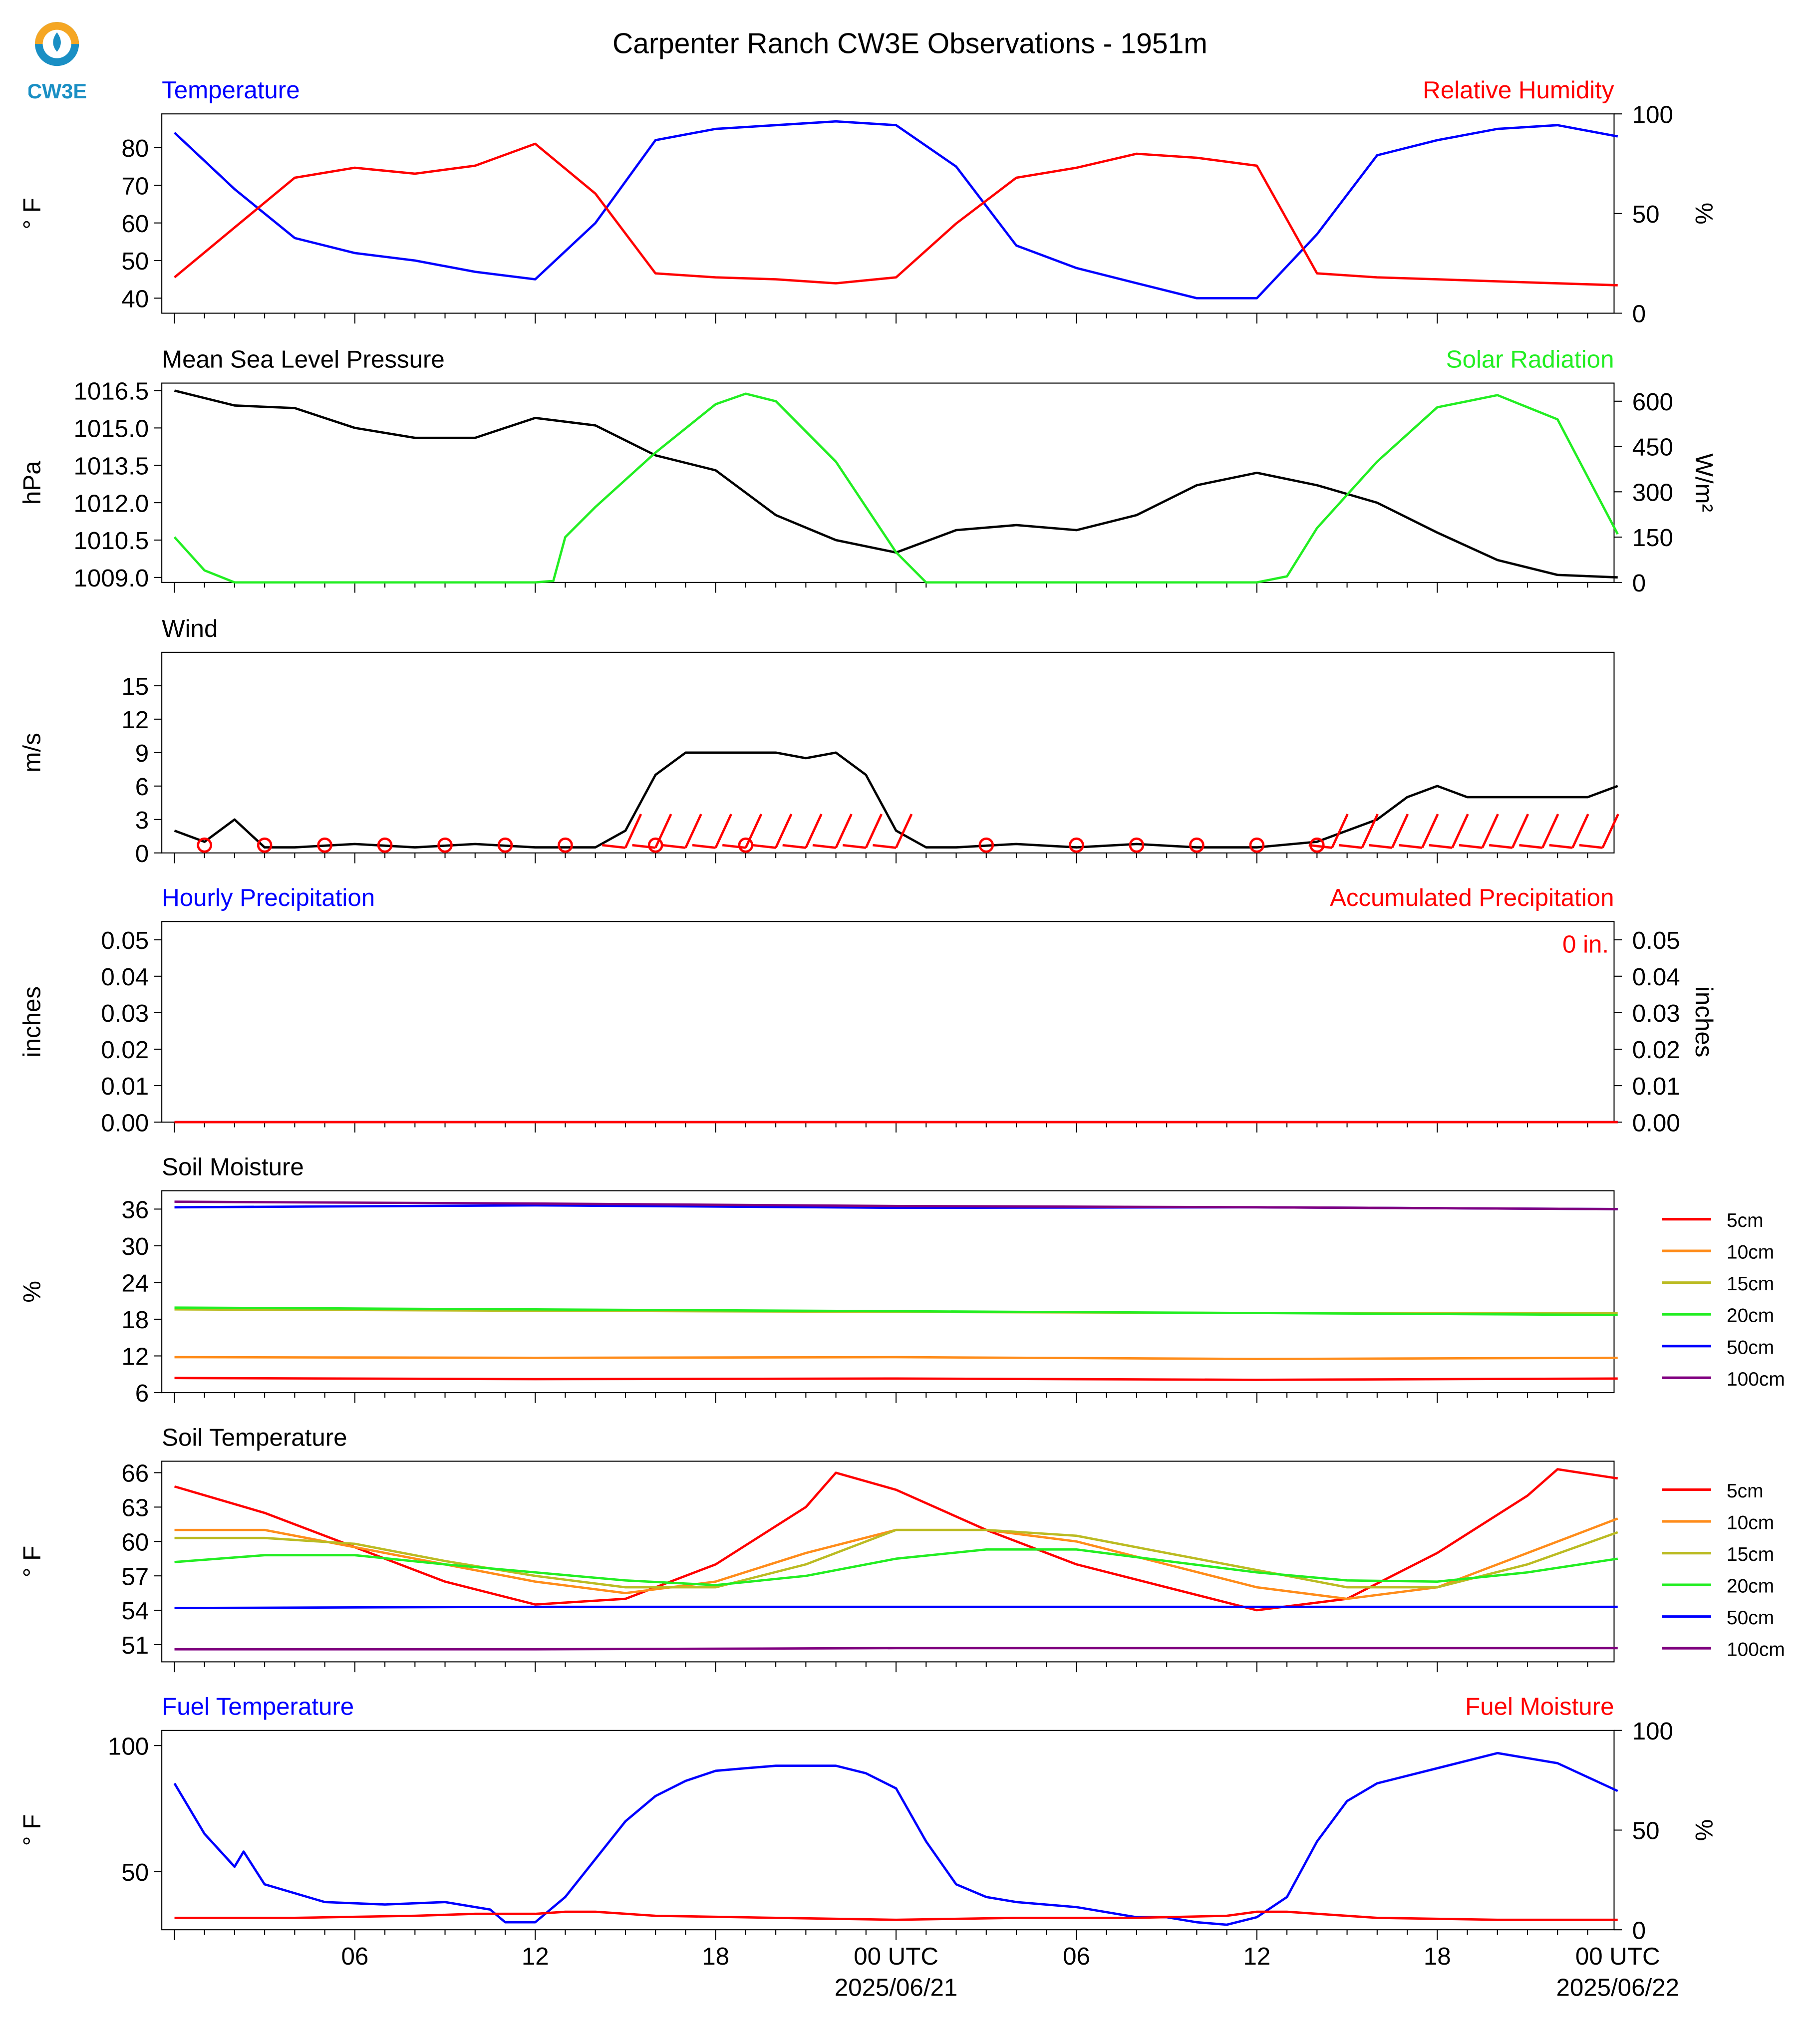 Image resolution: width=1820 pixels, height=2028 pixels. What do you see at coordinates (1472, 897) in the screenshot?
I see `panel-right-title: Accumulated Precipitation` at bounding box center [1472, 897].